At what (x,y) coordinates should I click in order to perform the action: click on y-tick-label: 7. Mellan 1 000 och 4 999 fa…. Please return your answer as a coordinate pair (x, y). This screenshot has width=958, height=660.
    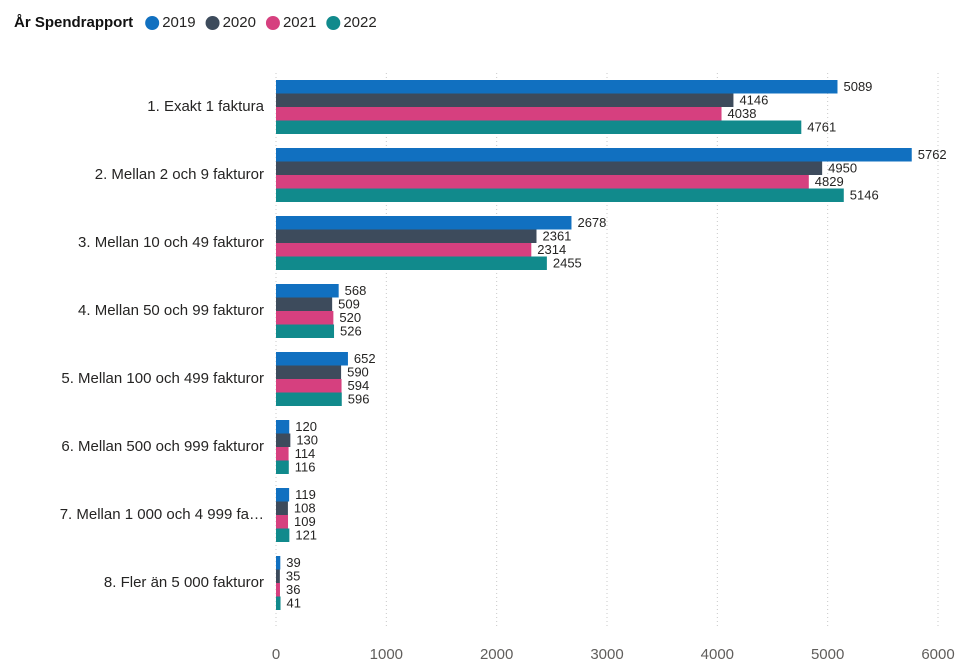
    Looking at the image, I should click on (162, 514).